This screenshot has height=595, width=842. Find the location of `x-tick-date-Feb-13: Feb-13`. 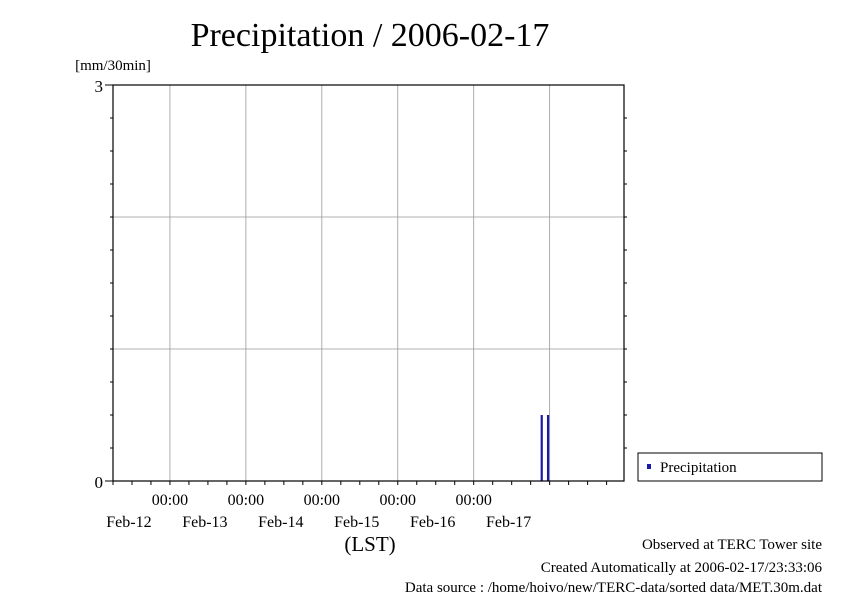

x-tick-date-Feb-13: Feb-13 is located at coordinates (204, 522).